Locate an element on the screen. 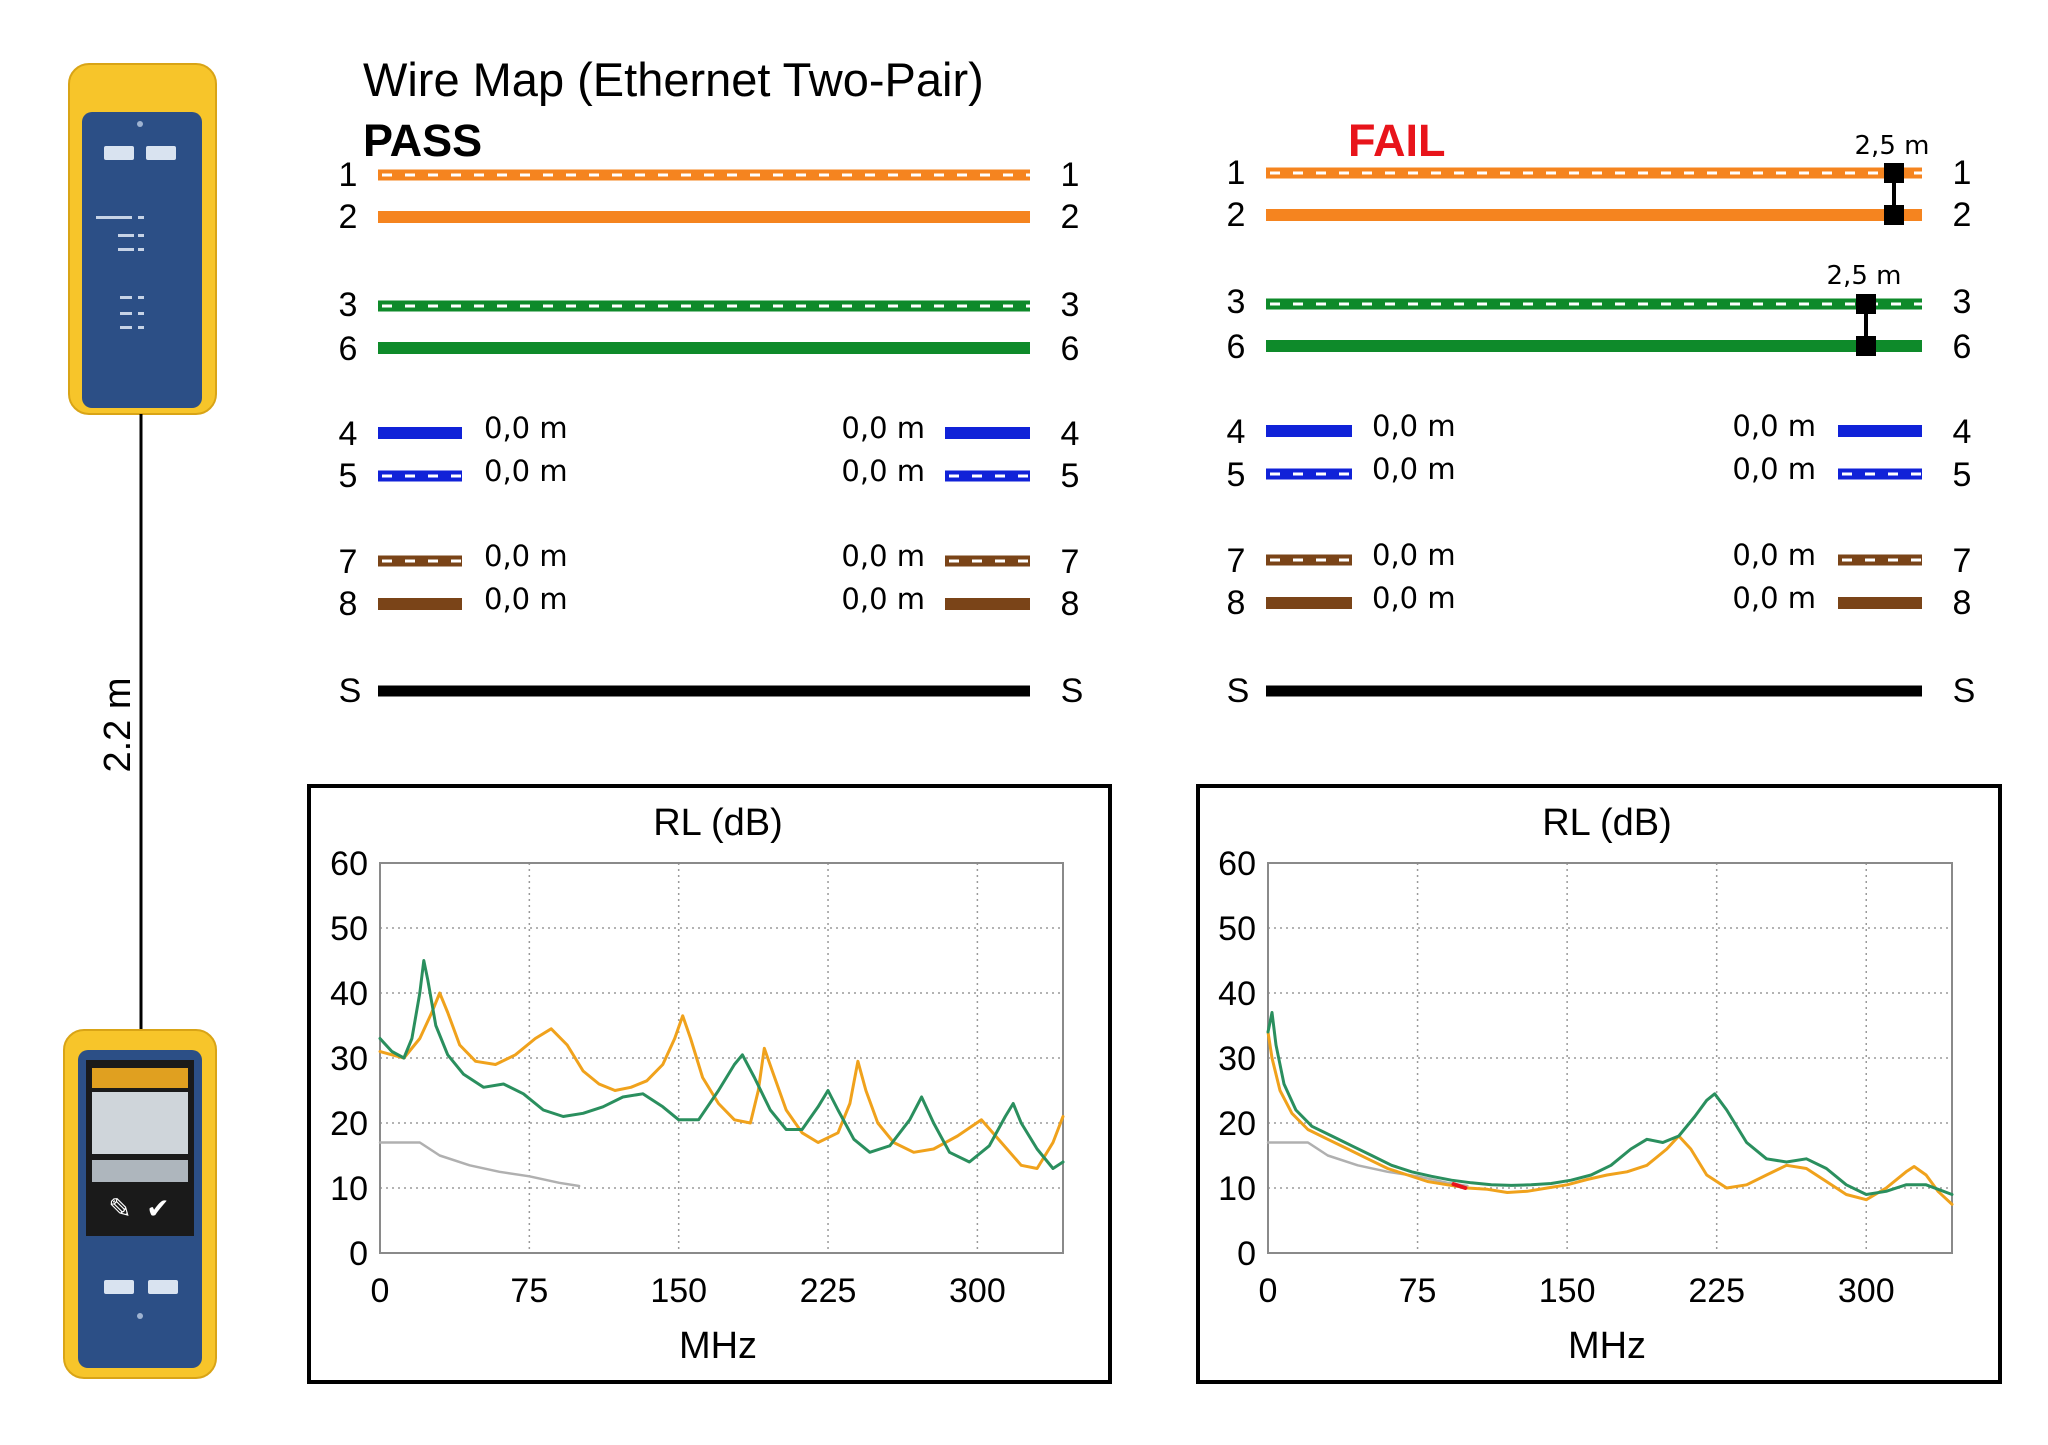 The width and height of the screenshot is (2048, 1445). rl-chart-fail: RL (dB) MHz 0 10 20 30 40 50 60 0 75 150 225 300 is located at coordinates (1586, 1084).